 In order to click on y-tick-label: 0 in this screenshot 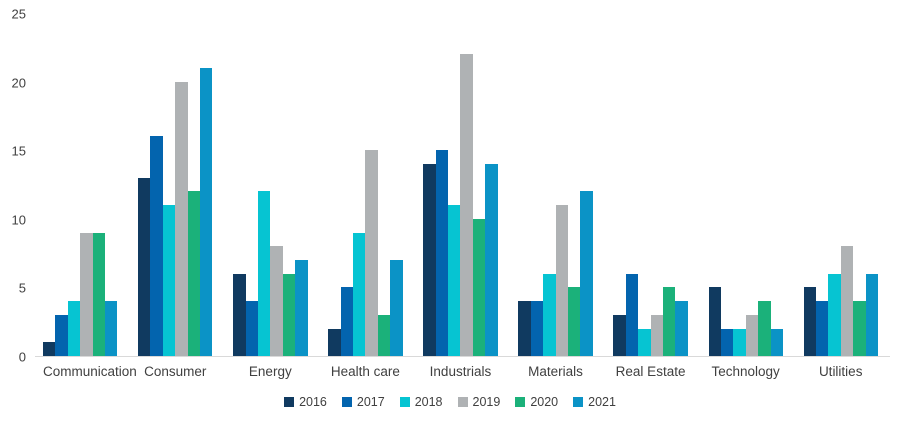, I will do `click(22, 357)`.